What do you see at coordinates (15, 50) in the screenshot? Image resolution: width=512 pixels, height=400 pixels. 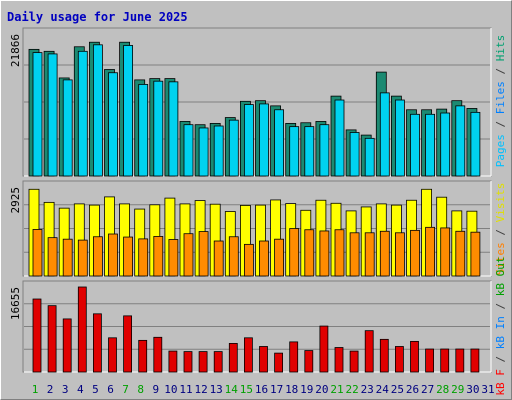 I see `y-max-label: 21866` at bounding box center [15, 50].